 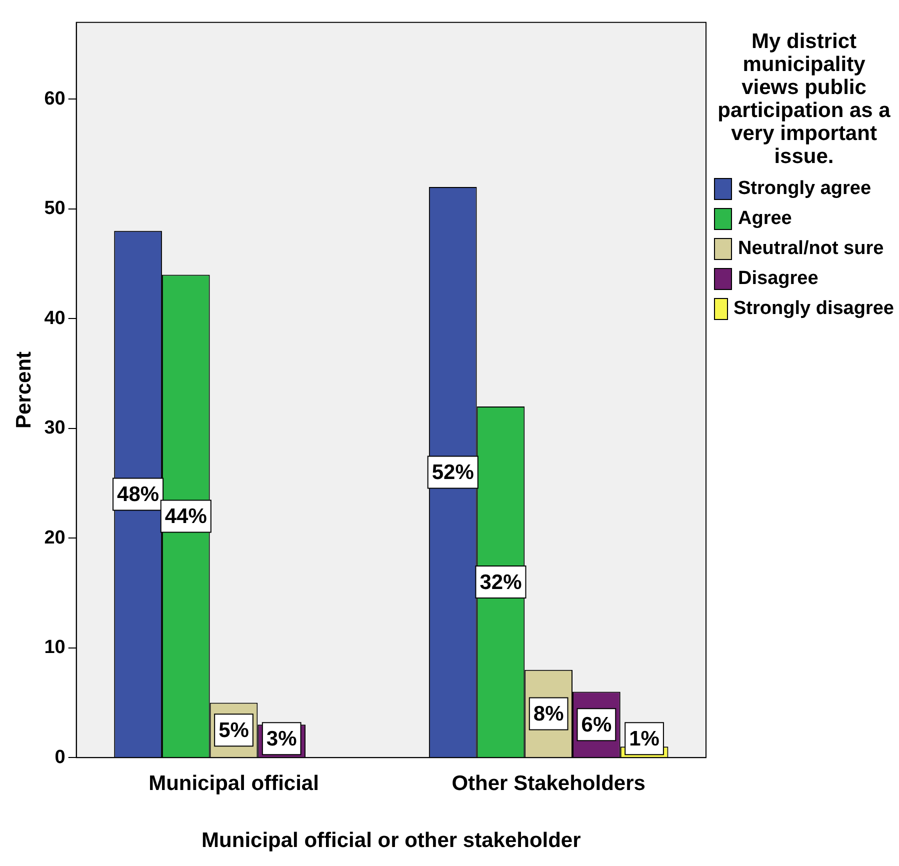 What do you see at coordinates (391, 840) in the screenshot?
I see `x-axis-title: Municipal official or other stakeholder` at bounding box center [391, 840].